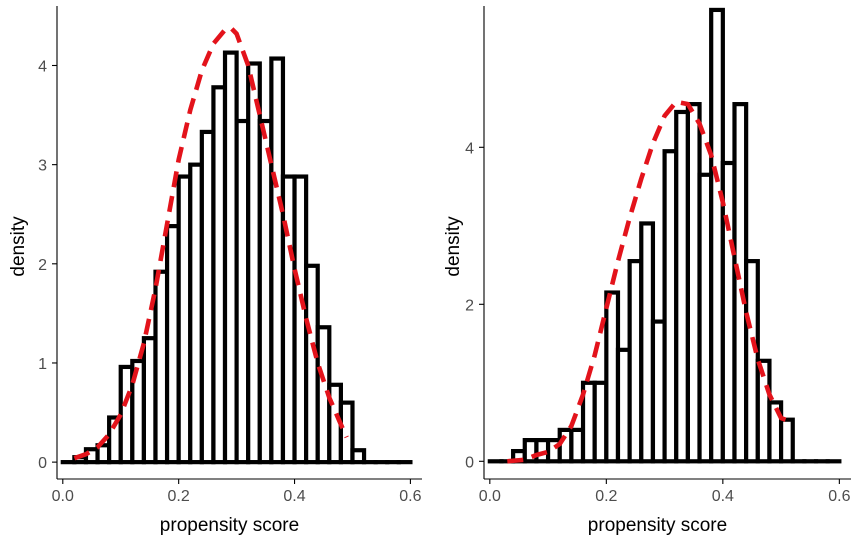  Describe the element at coordinates (42, 364) in the screenshot. I see `y-tick-label: 1` at that location.